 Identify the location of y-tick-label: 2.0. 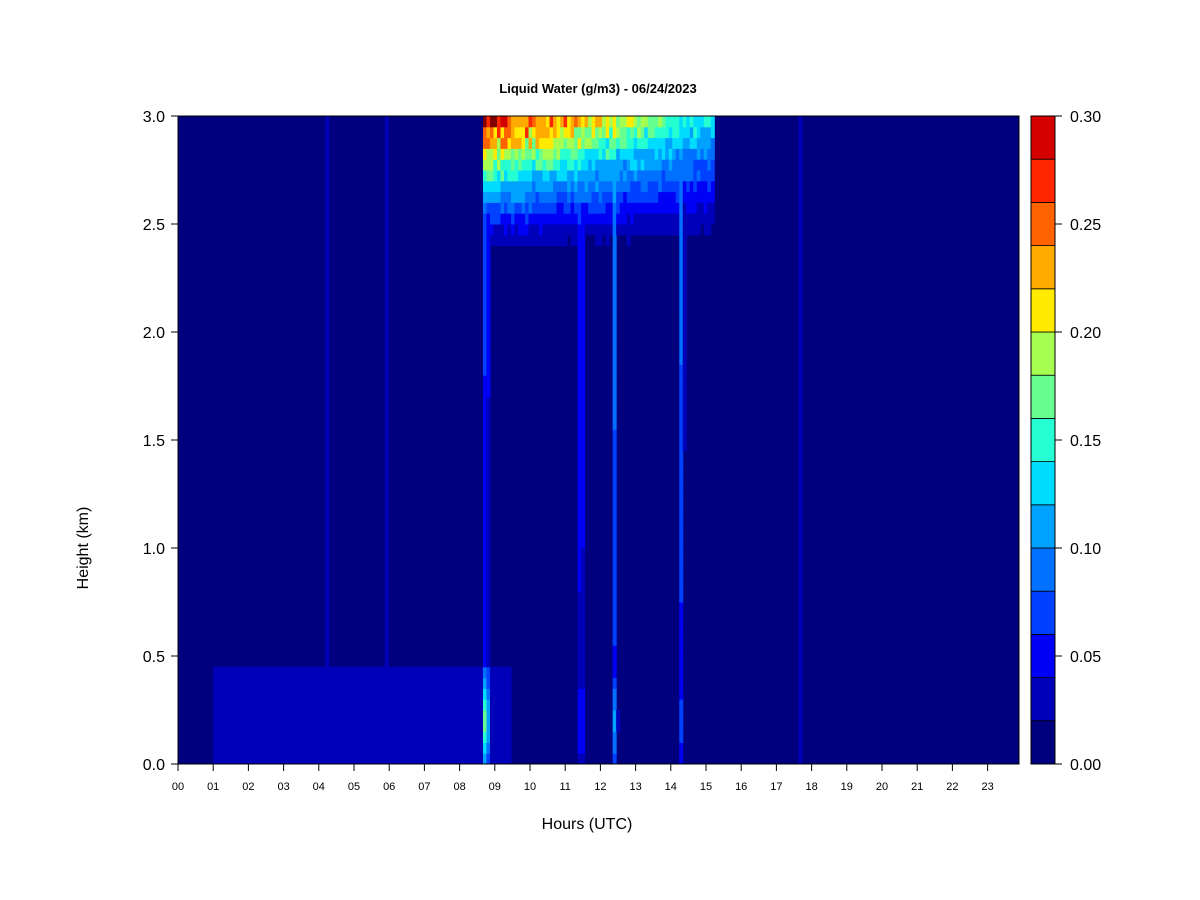
(154, 333).